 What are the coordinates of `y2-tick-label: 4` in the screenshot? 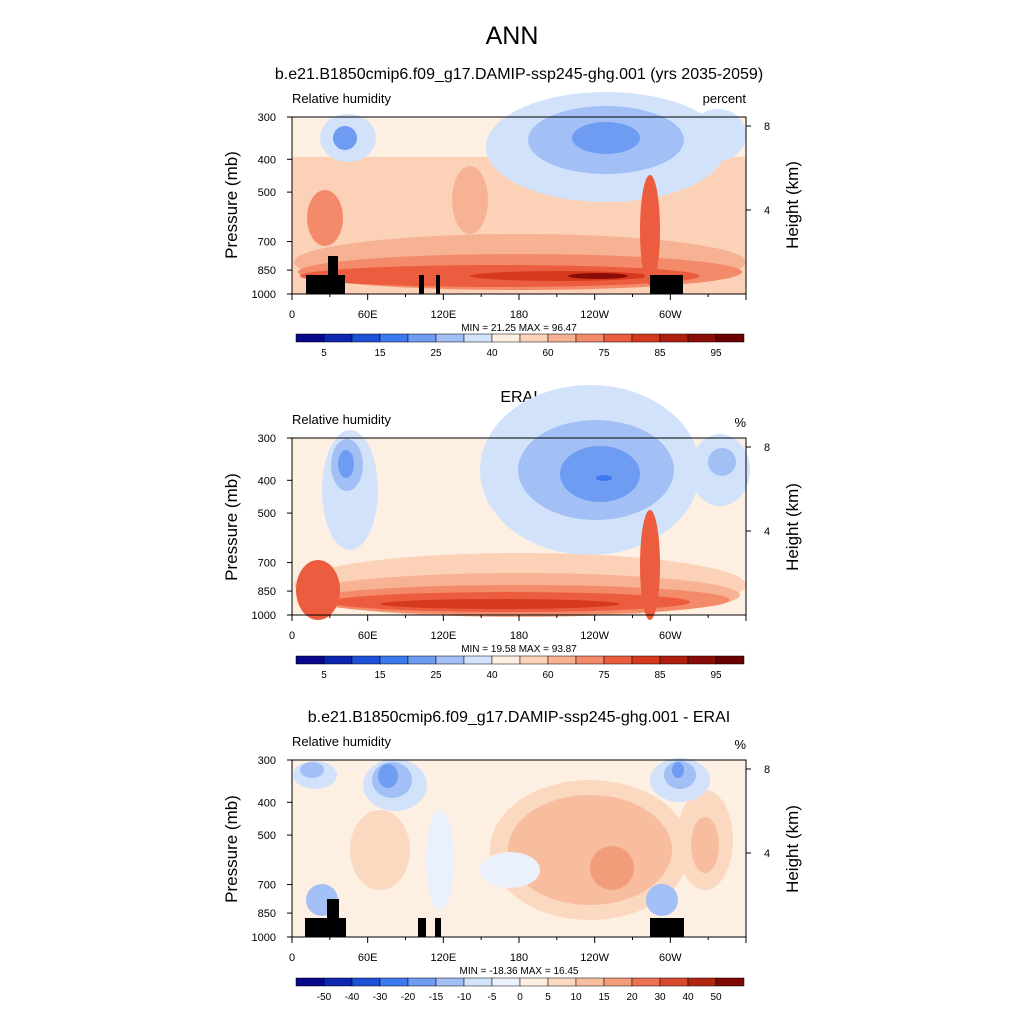 It's located at (767, 211).